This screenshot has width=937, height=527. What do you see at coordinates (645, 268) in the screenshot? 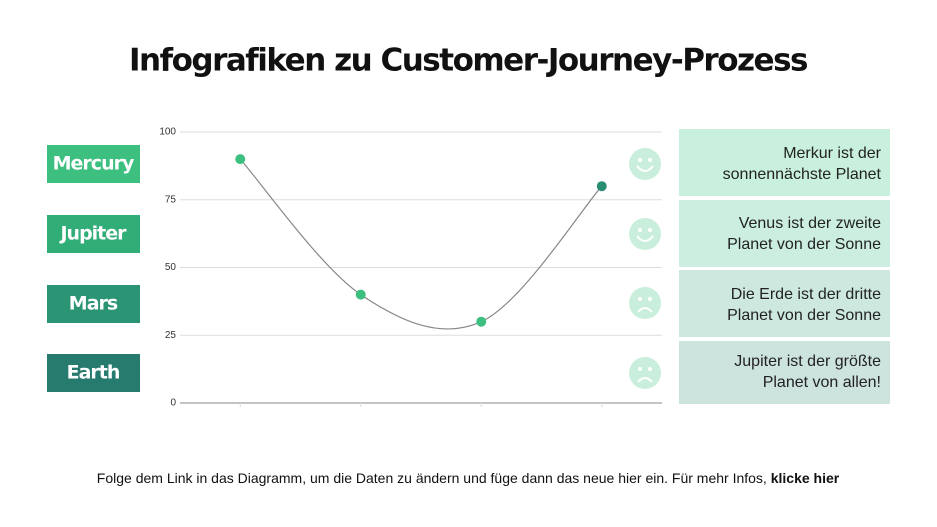
I see `smileys` at bounding box center [645, 268].